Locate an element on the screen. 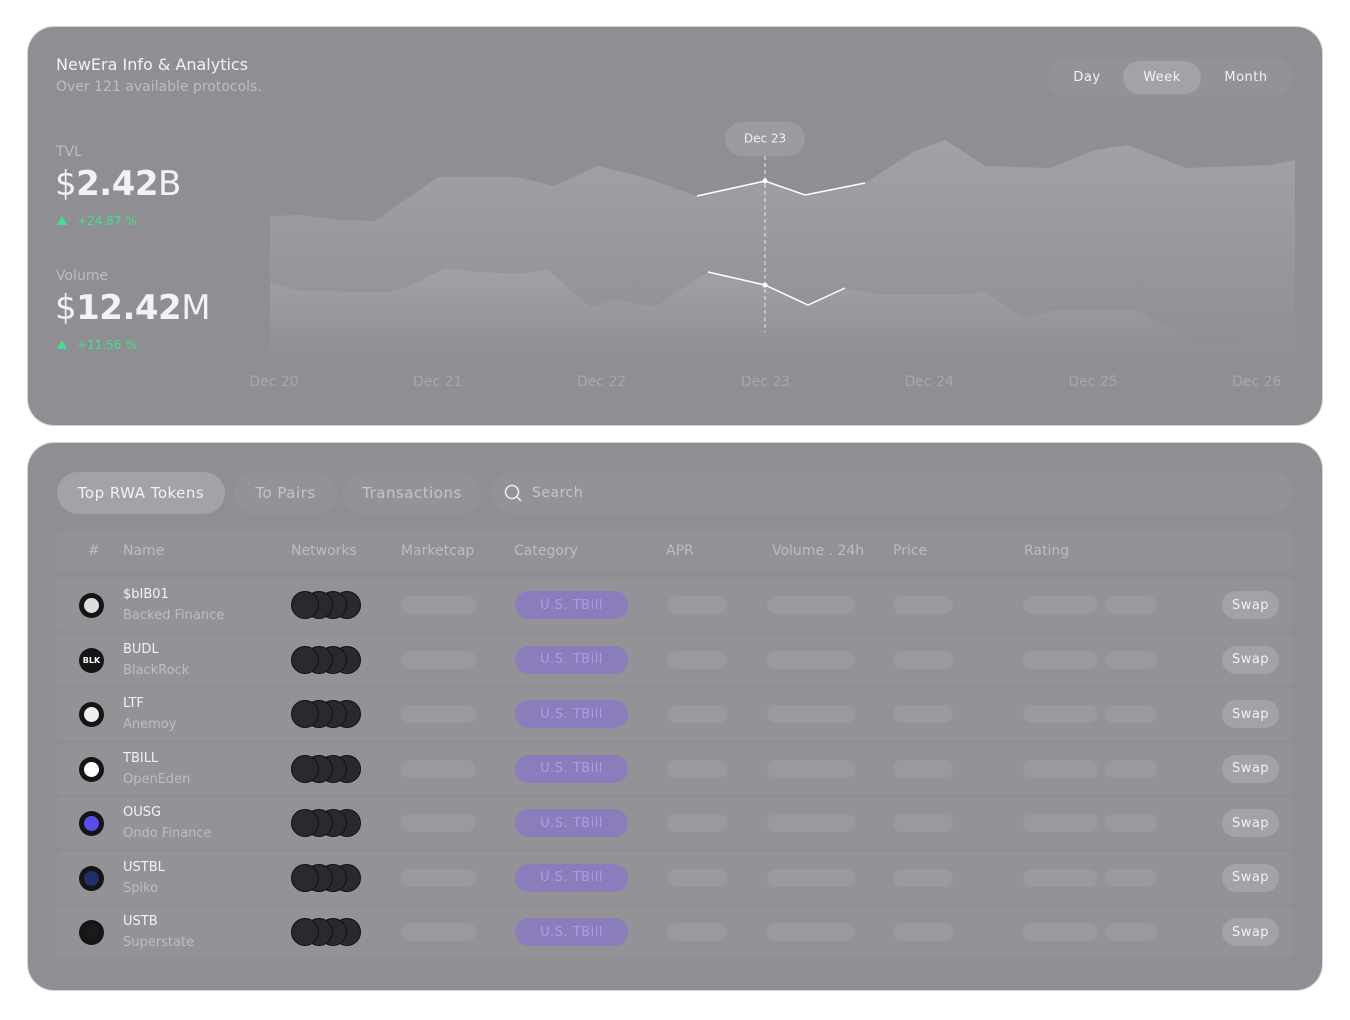 This screenshot has height=1020, width=1350. table-row: BLK BUDL BlackRock U.S. TBill Swap is located at coordinates (674, 659).